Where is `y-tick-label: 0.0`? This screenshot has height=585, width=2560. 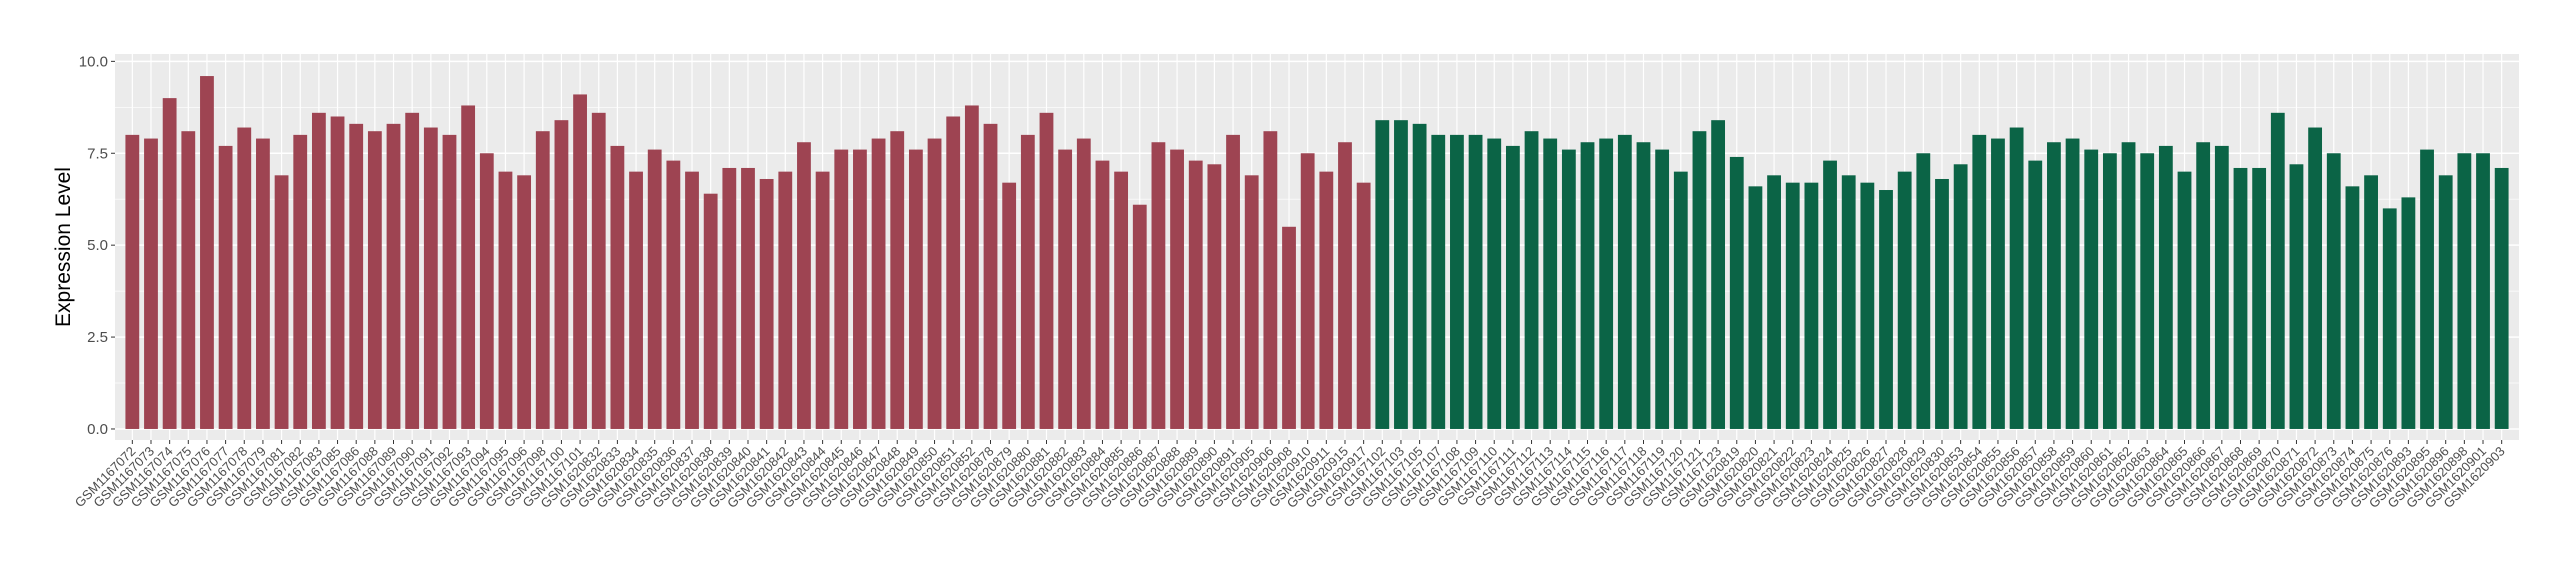 y-tick-label: 0.0 is located at coordinates (97, 429).